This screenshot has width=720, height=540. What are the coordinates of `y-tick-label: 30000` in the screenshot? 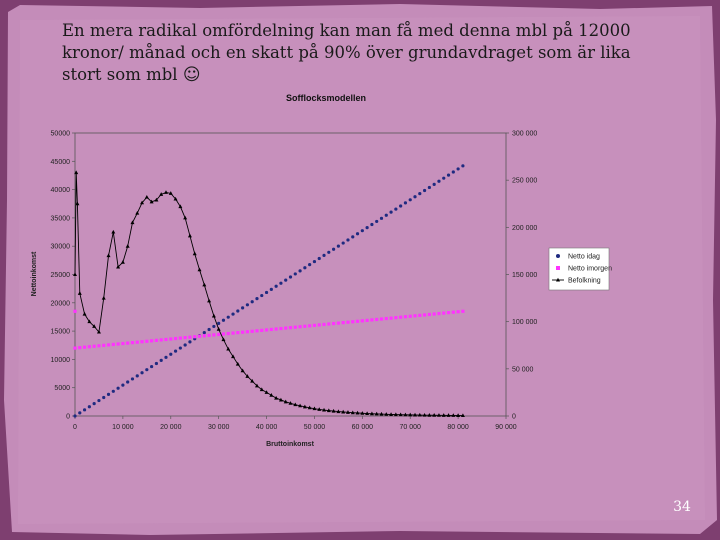 It's located at (61, 247).